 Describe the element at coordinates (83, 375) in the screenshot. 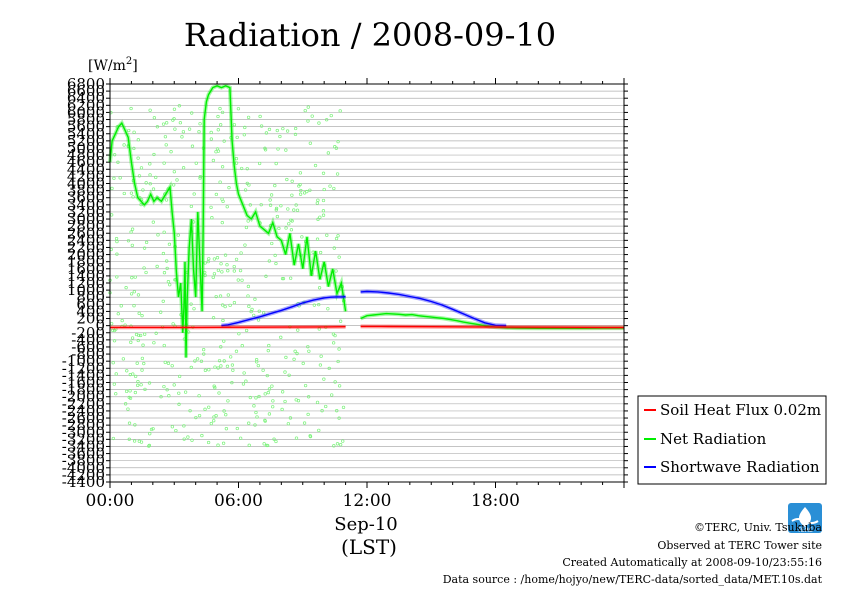

I see `y-tick-label: -1400` at that location.